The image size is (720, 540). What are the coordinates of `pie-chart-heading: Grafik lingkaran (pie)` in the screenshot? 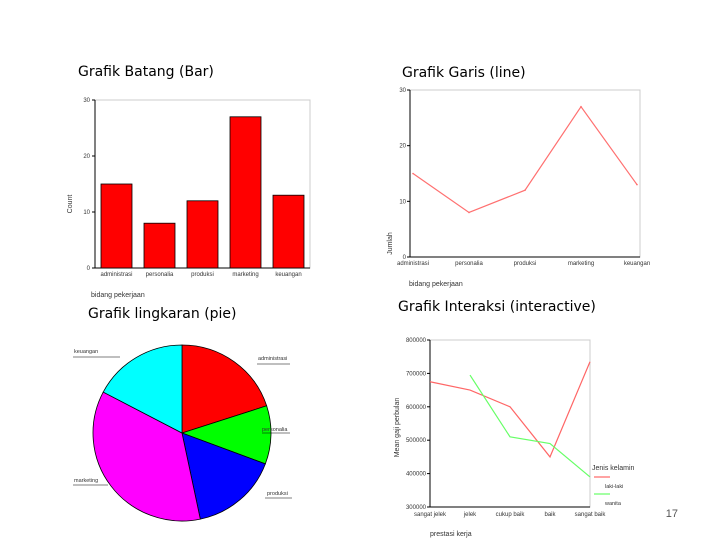 It's located at (162, 314).